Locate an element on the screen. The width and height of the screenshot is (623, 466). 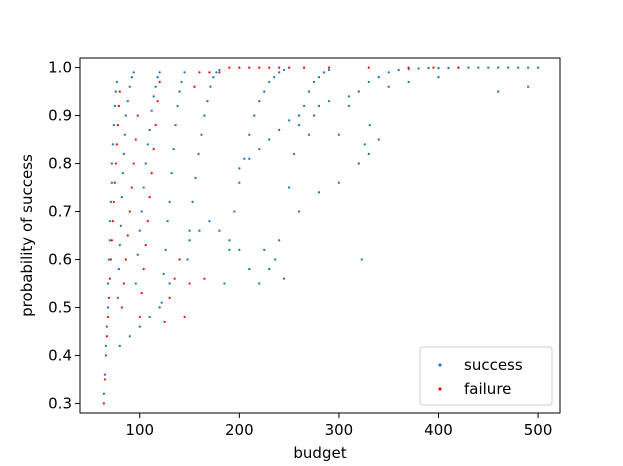
y-tick-label: 0.8 is located at coordinates (60, 164).